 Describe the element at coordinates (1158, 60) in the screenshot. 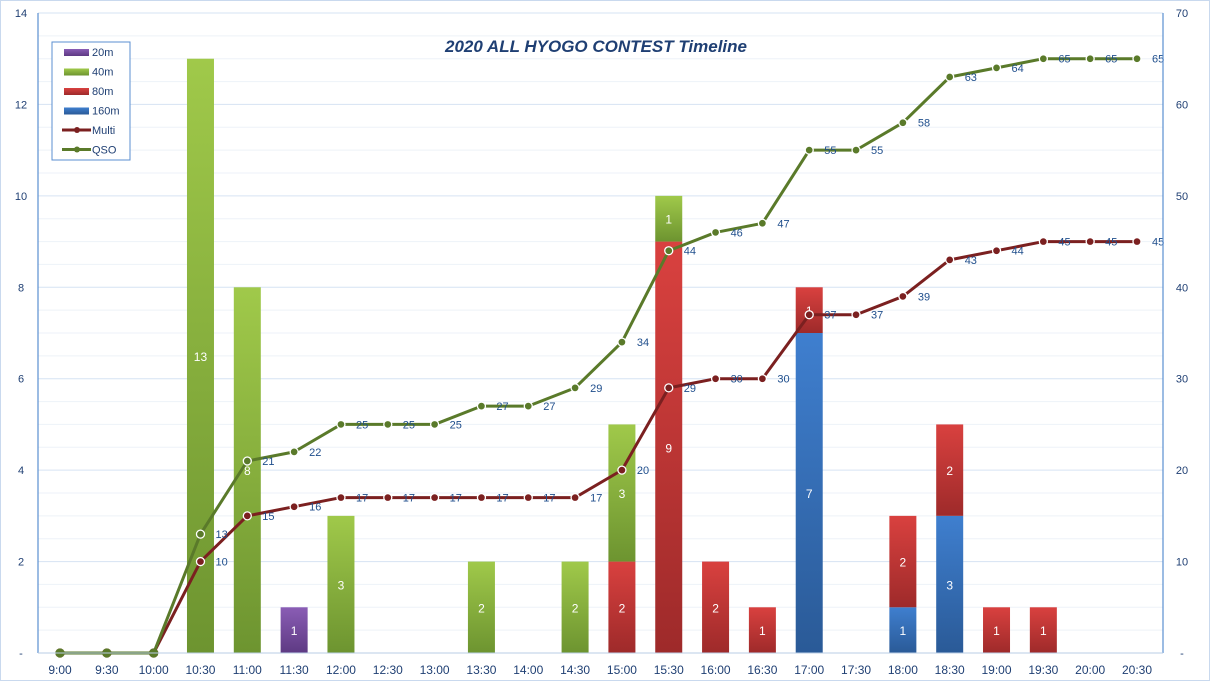

I see `point-label-QSO: 65` at that location.